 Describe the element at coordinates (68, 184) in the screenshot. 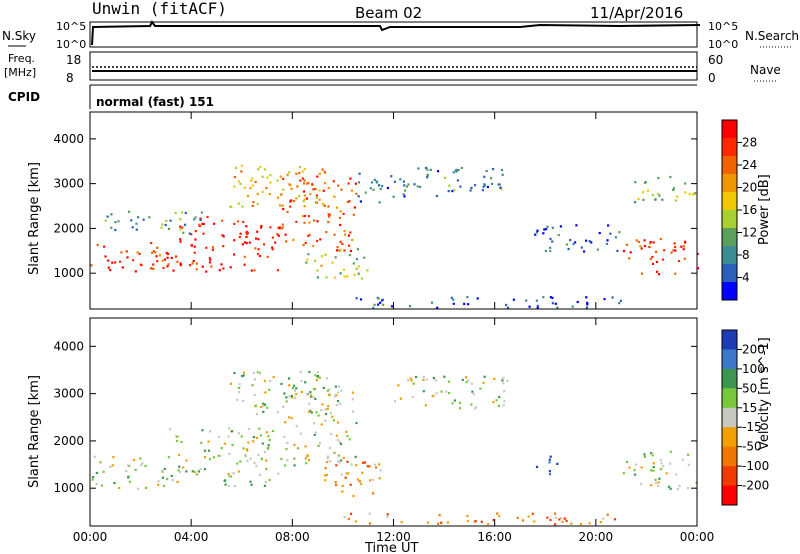

I see `y-tick-label: 3000` at that location.